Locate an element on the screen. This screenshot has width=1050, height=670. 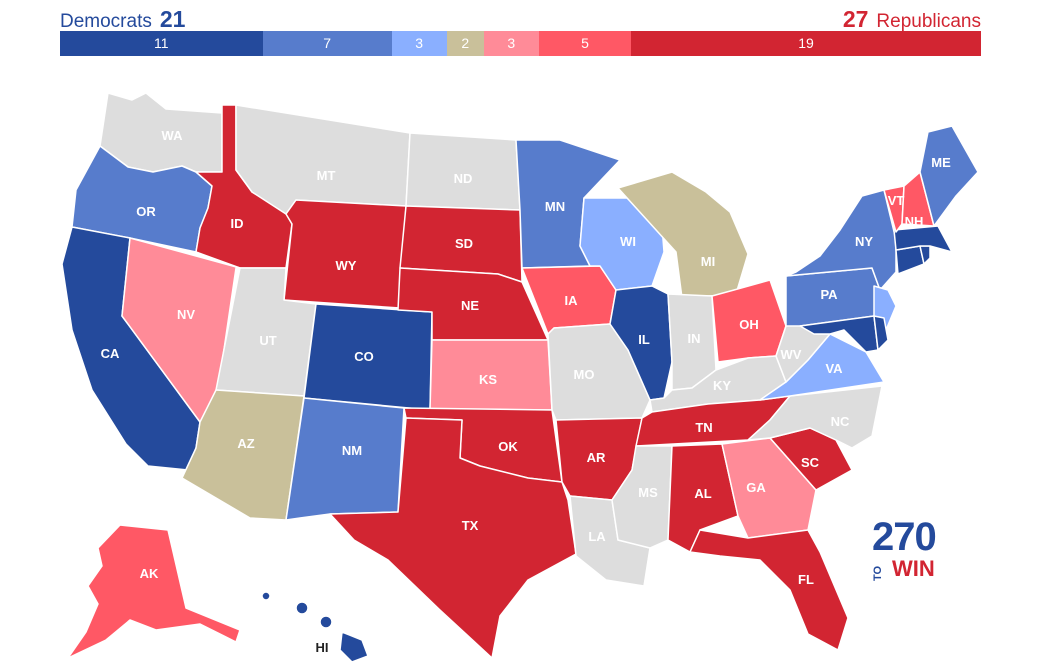
state-mt is located at coordinates (323, 159).